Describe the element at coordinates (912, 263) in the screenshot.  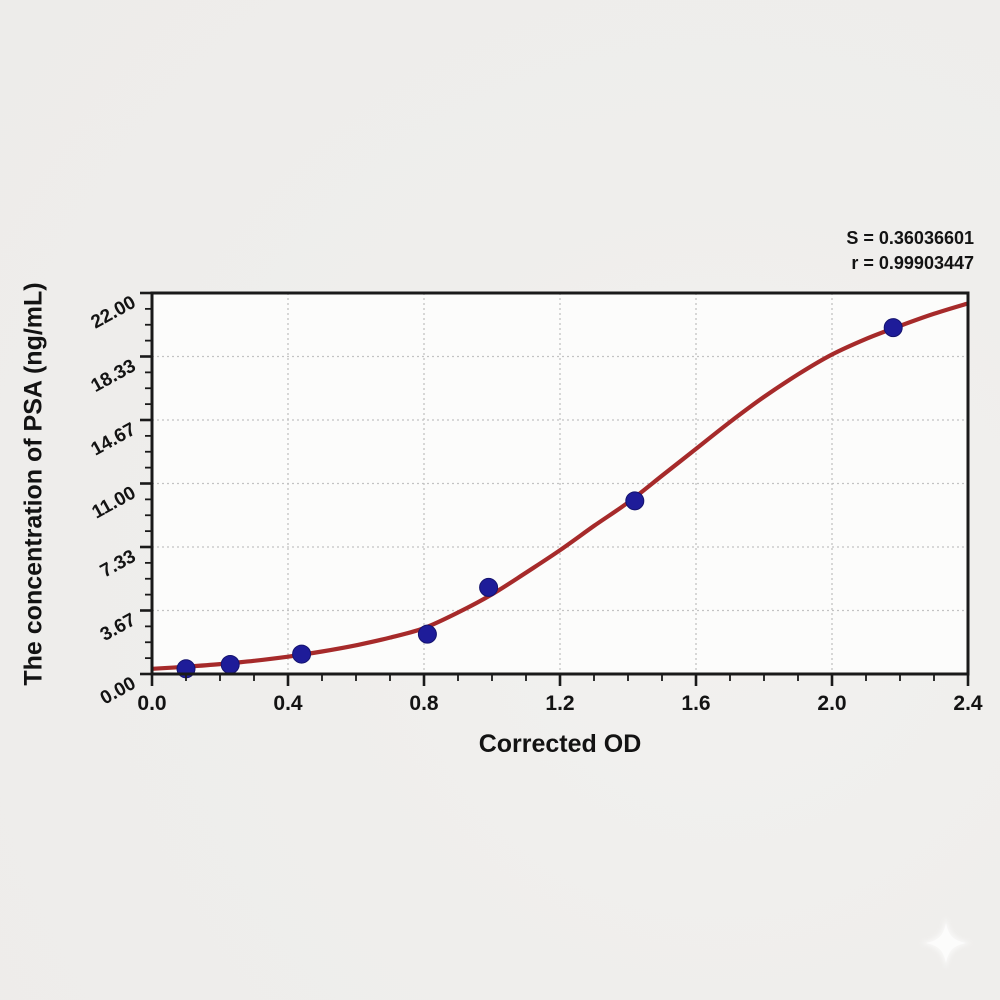
I see `r-value-label: r = 0.99903447` at that location.